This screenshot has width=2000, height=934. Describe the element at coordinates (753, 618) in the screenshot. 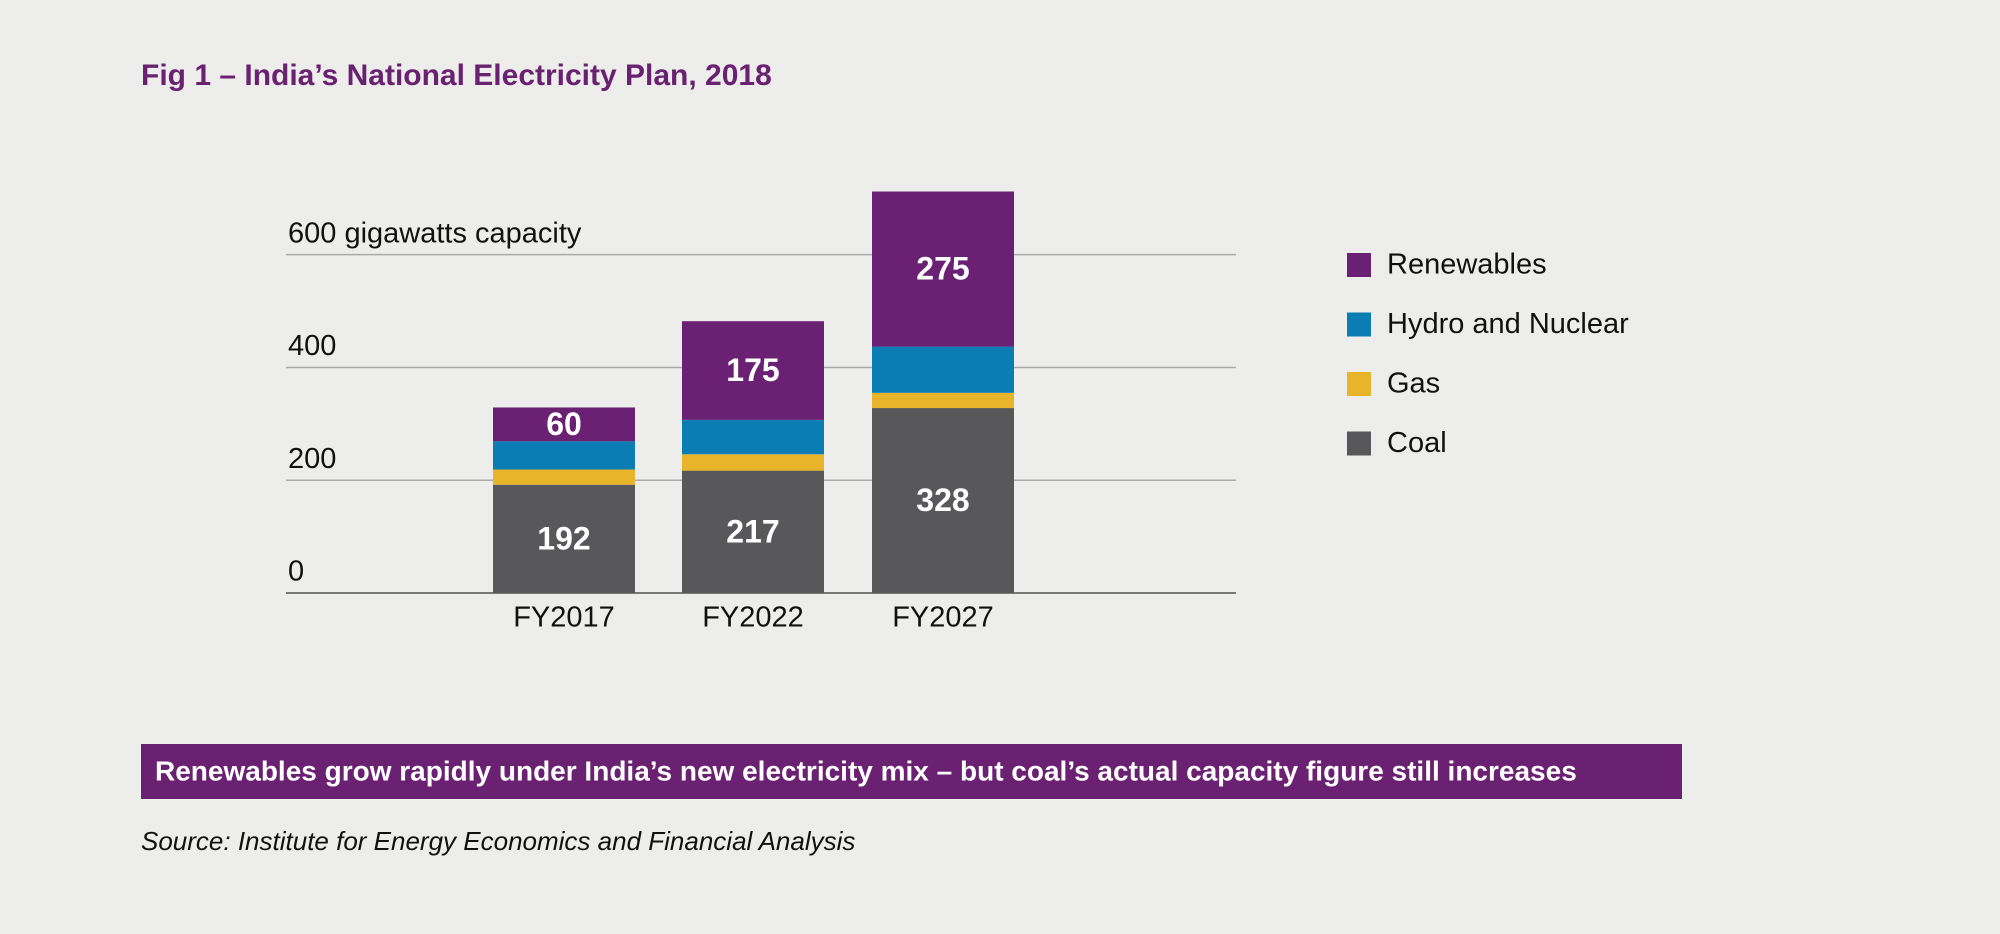

I see `x-tick-label: FY2022` at that location.